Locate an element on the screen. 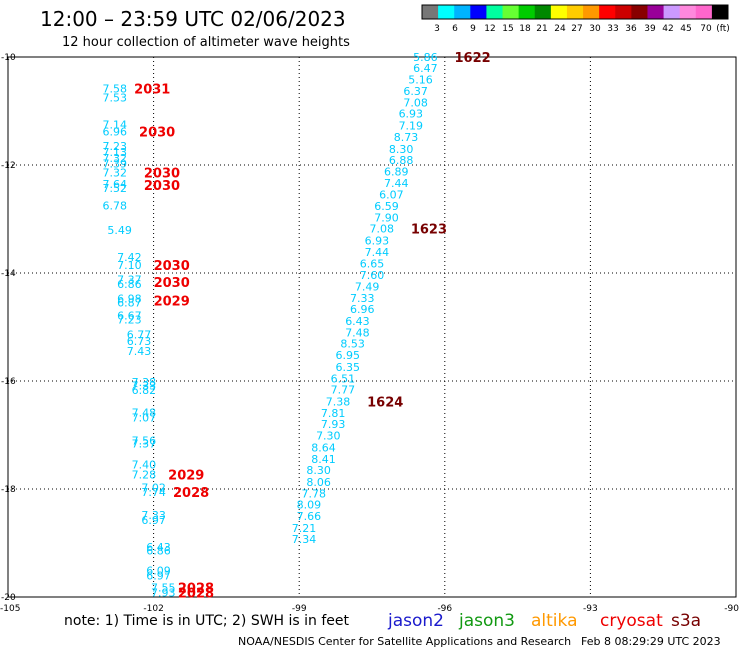 The height and width of the screenshot is (650, 740). colorbar-label: 27 is located at coordinates (576, 29).